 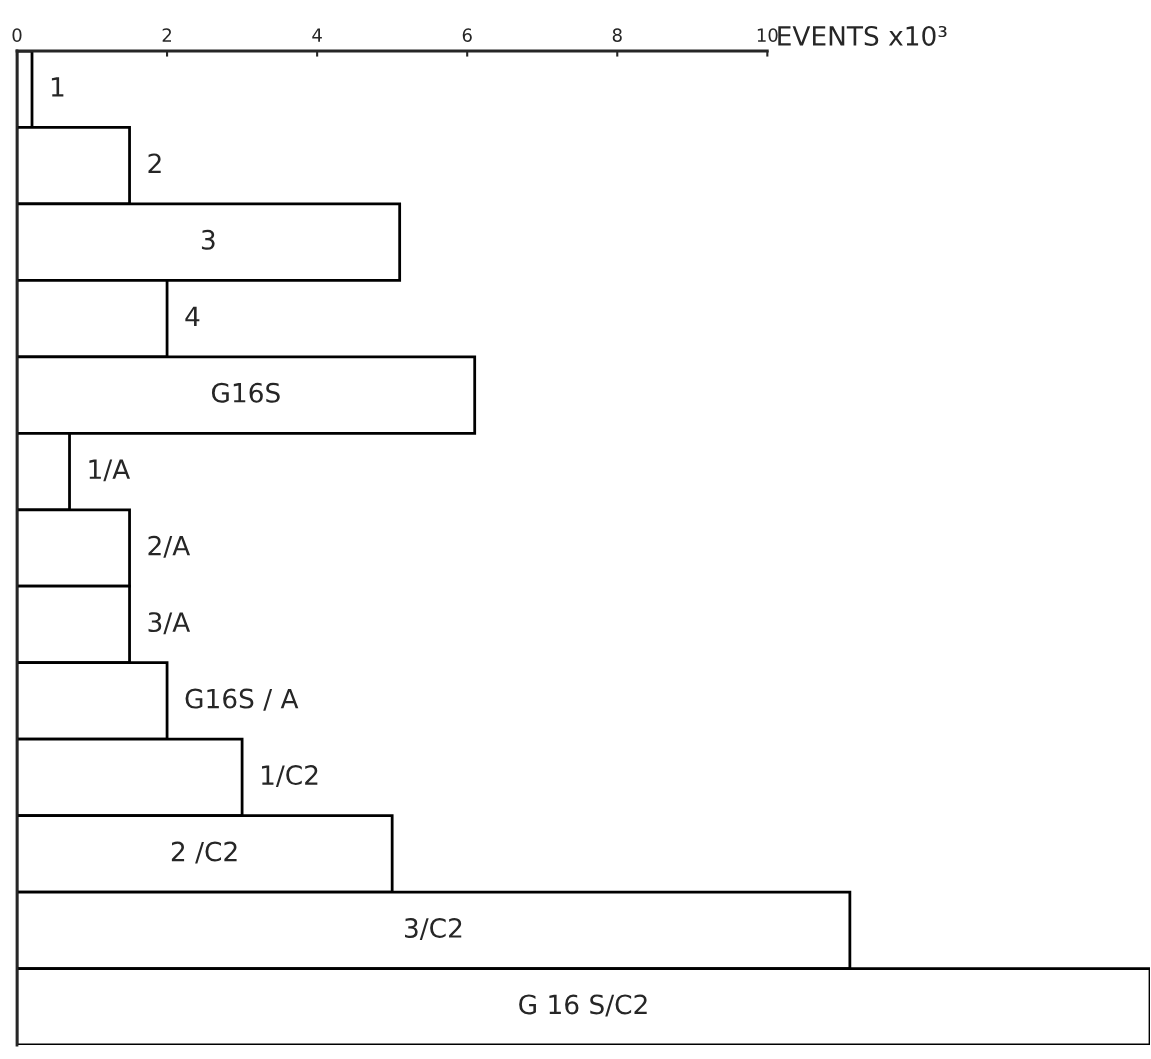 What do you see at coordinates (242, 699) in the screenshot?
I see `y-tick-label: G16S / A` at bounding box center [242, 699].